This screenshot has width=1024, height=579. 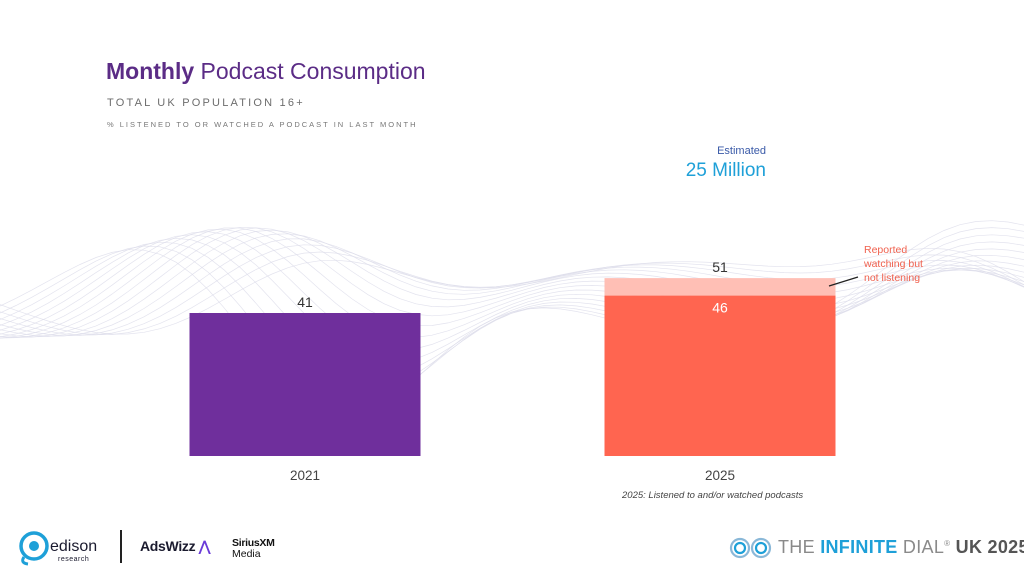 I want to click on annotation-line: not listening, so click(x=892, y=278).